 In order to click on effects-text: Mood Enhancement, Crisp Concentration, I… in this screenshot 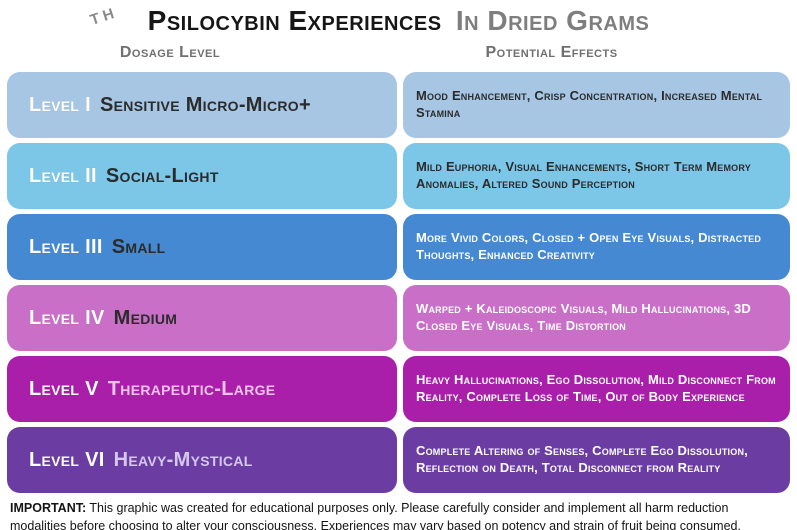, I will do `click(589, 104)`.